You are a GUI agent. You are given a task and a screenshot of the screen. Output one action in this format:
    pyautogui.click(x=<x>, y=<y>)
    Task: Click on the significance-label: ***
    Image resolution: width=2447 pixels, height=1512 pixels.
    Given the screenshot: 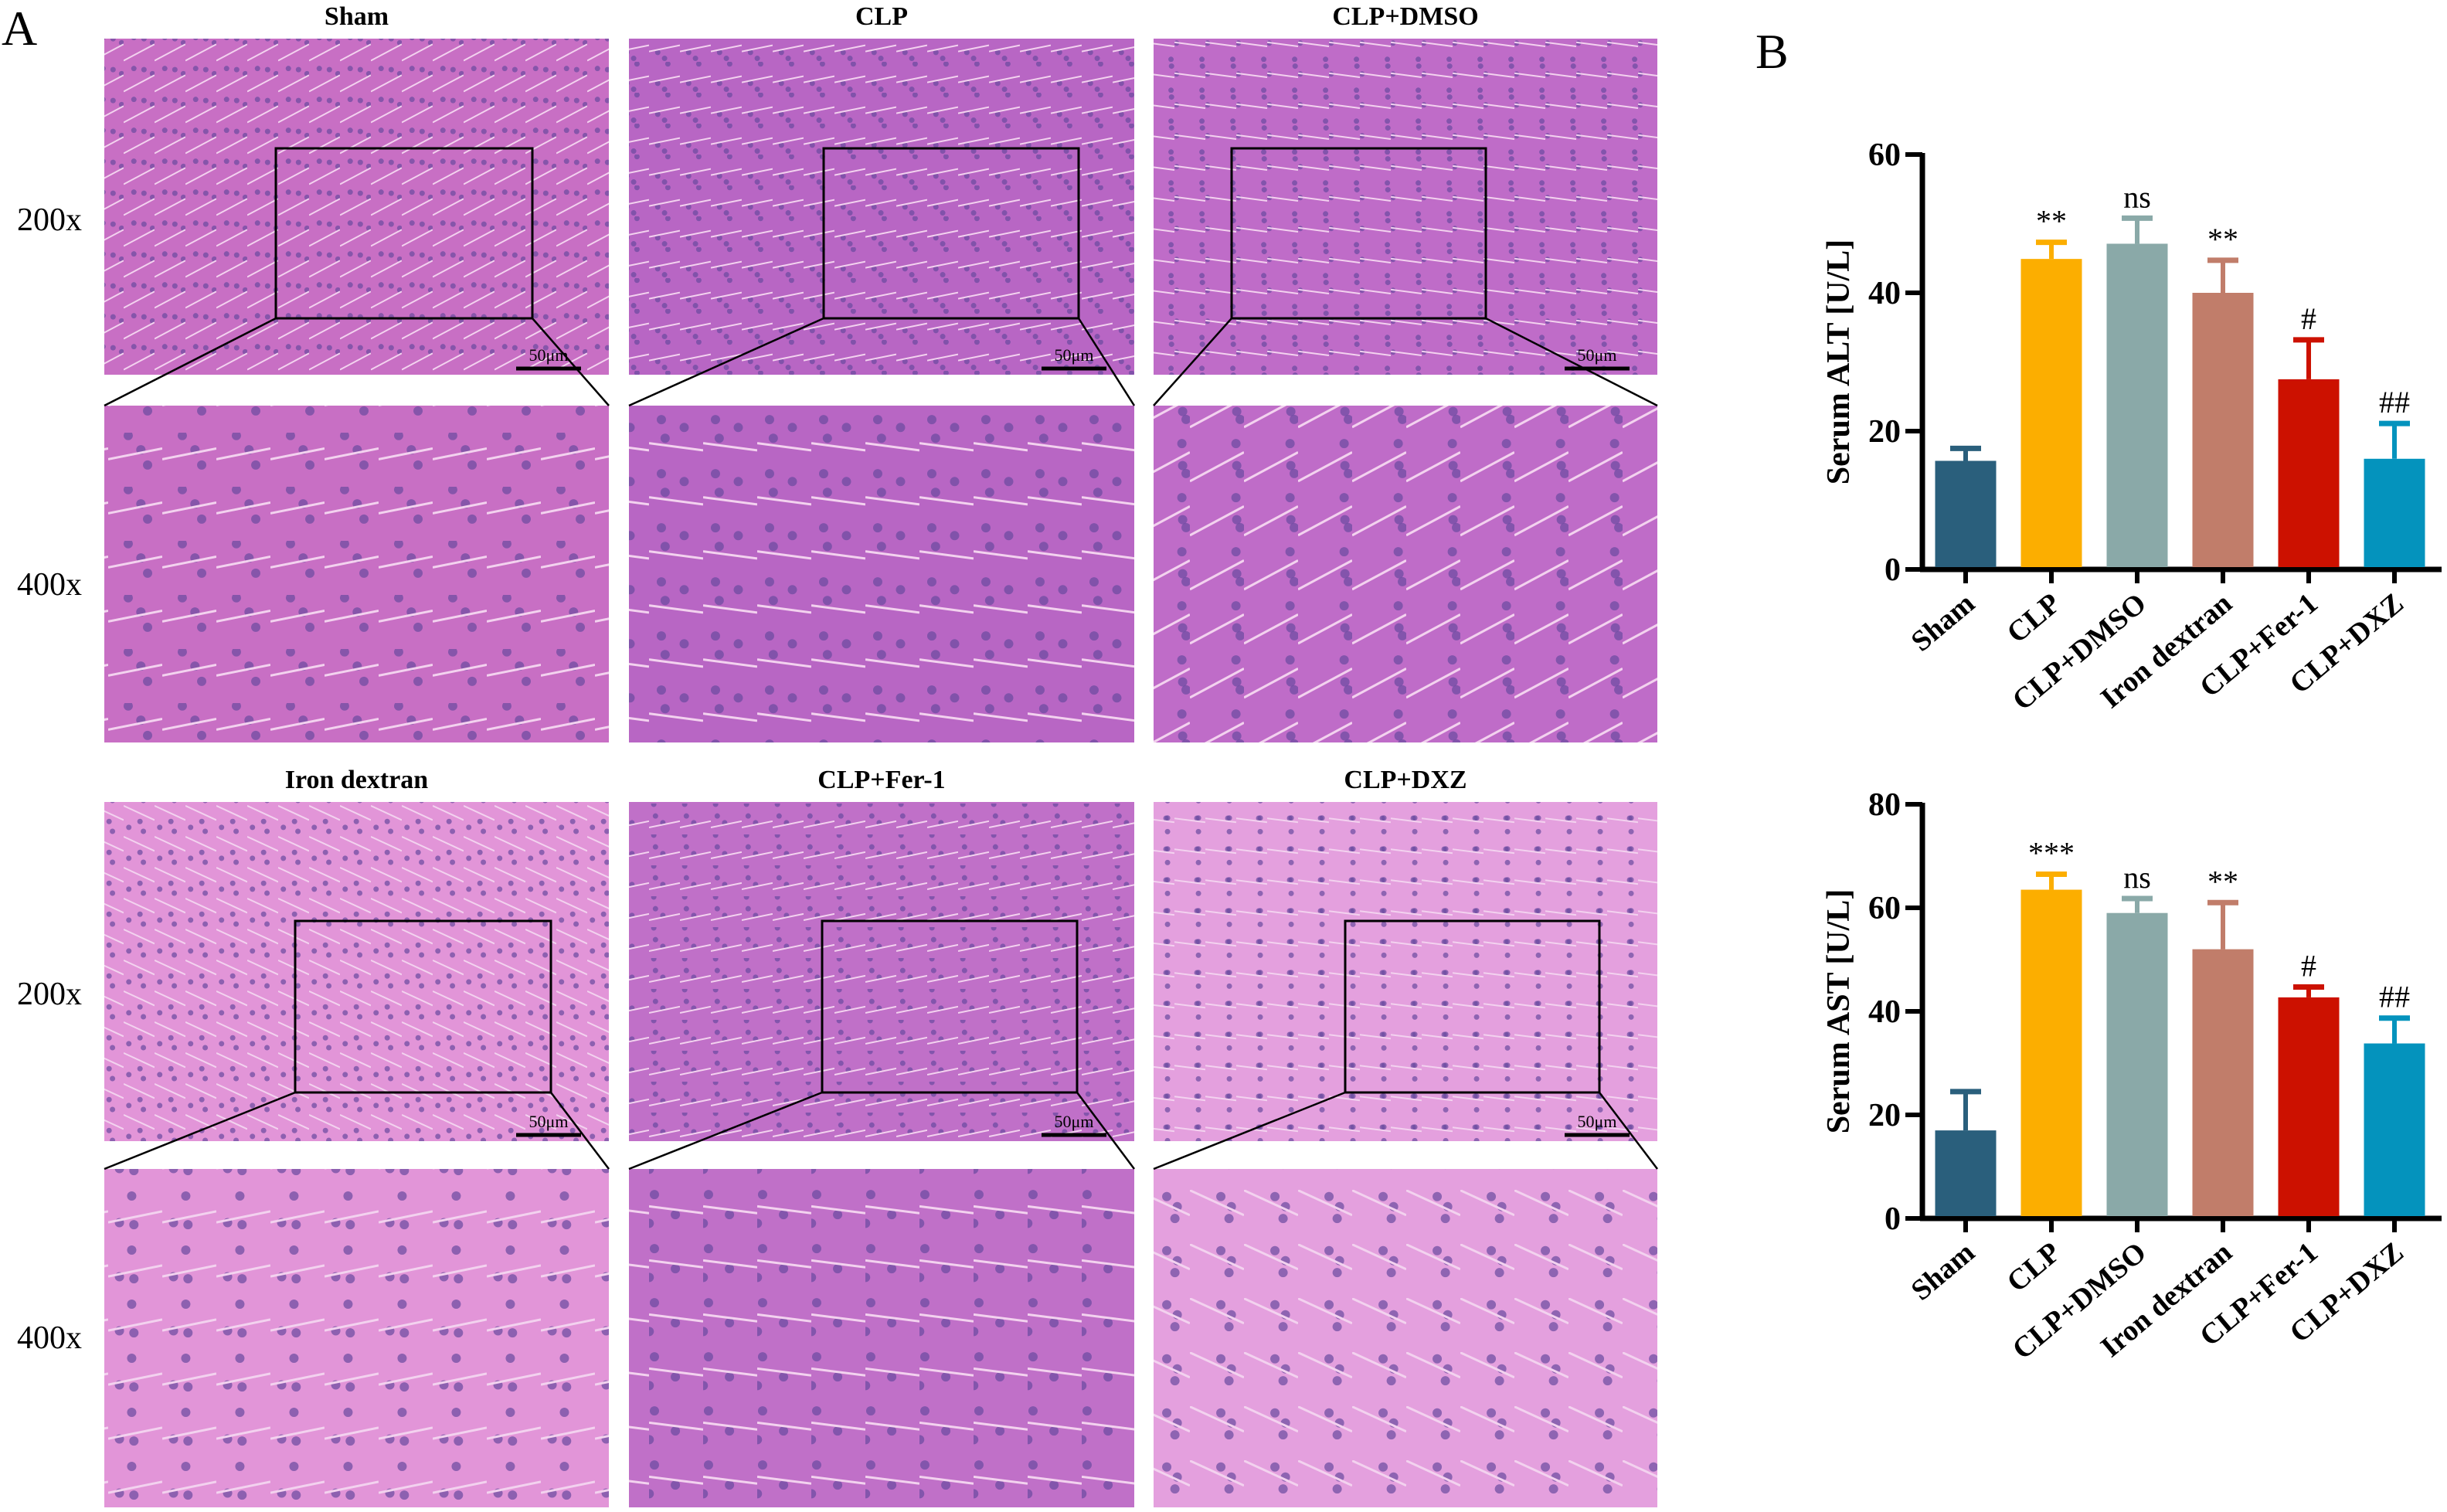 What is the action you would take?
    pyautogui.click(x=2051, y=853)
    